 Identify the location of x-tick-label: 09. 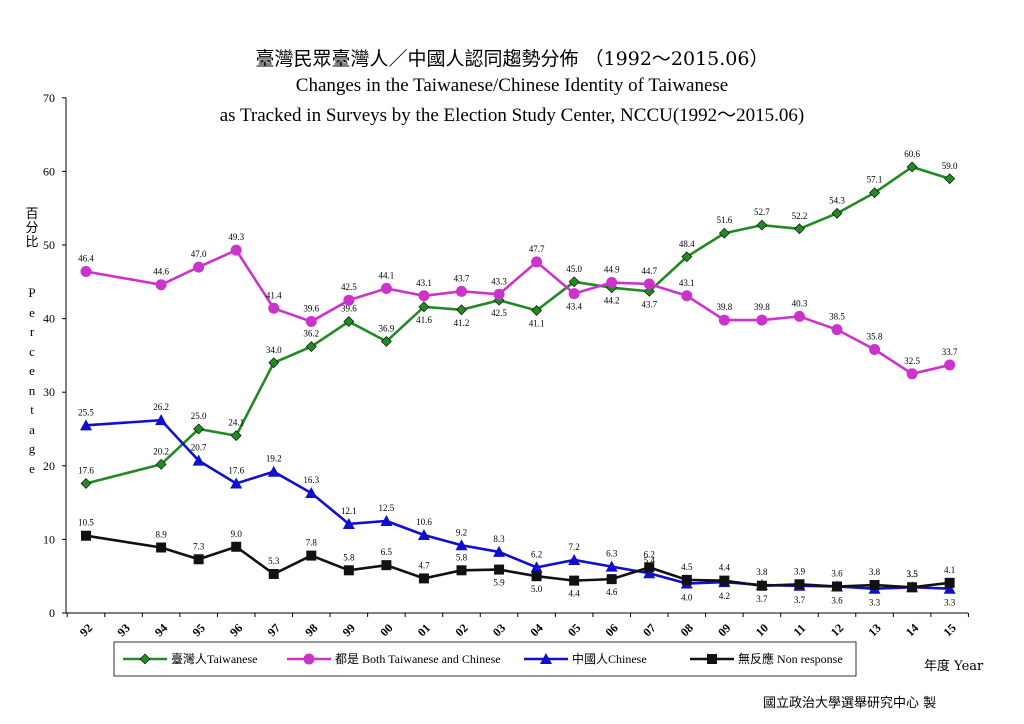
(724, 630).